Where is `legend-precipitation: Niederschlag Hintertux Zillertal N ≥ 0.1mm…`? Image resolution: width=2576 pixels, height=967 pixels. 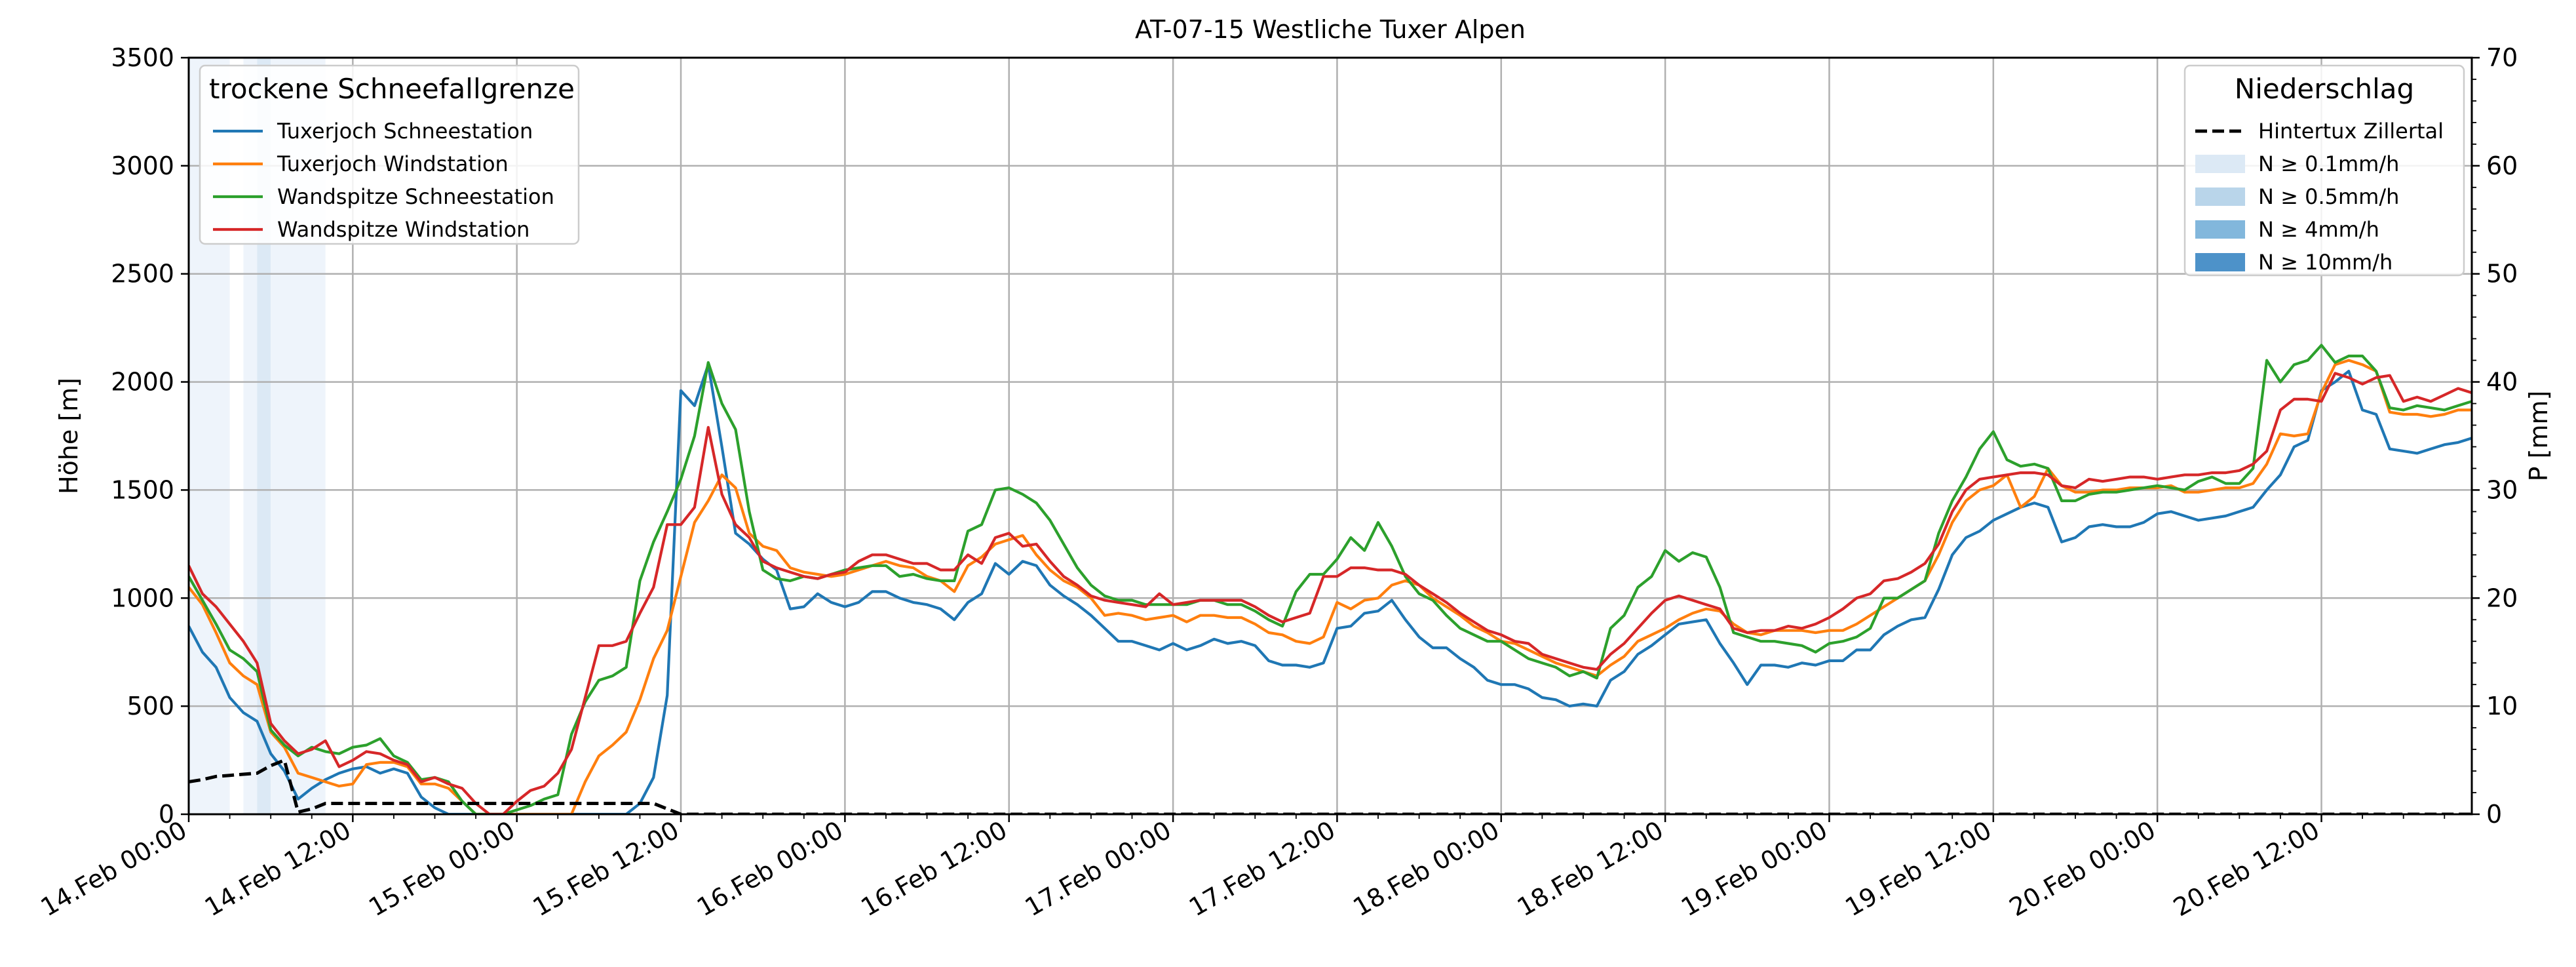 legend-precipitation: Niederschlag Hintertux Zillertal N ≥ 0.1mm… is located at coordinates (2324, 170).